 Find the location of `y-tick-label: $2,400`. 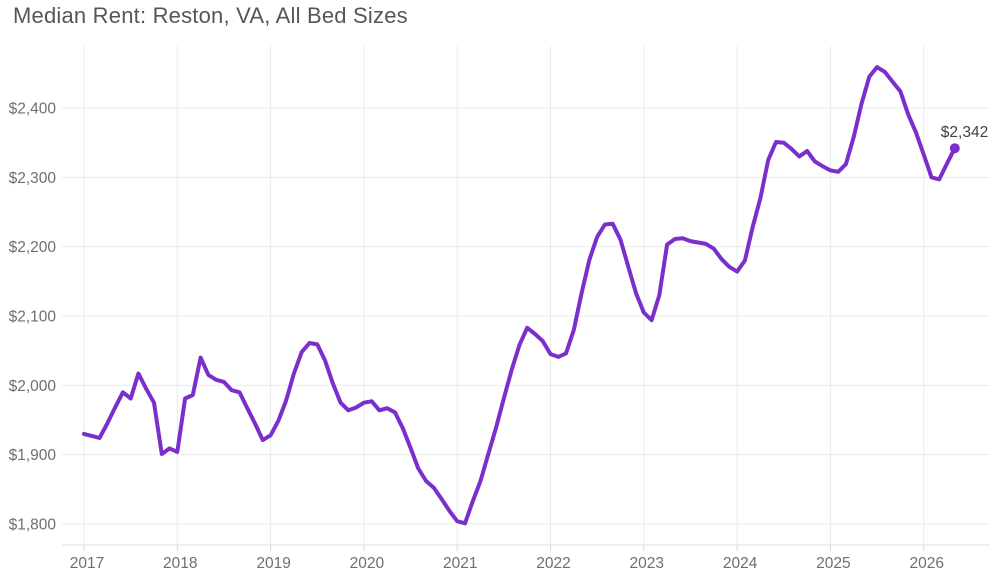

y-tick-label: $2,400 is located at coordinates (33, 109).